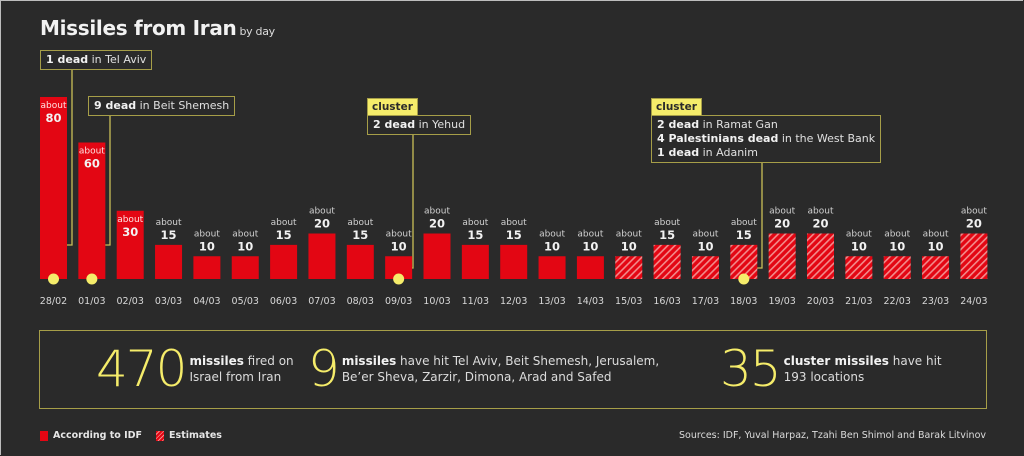  What do you see at coordinates (195, 435) in the screenshot?
I see `legend-label-estimates: Estimates` at bounding box center [195, 435].